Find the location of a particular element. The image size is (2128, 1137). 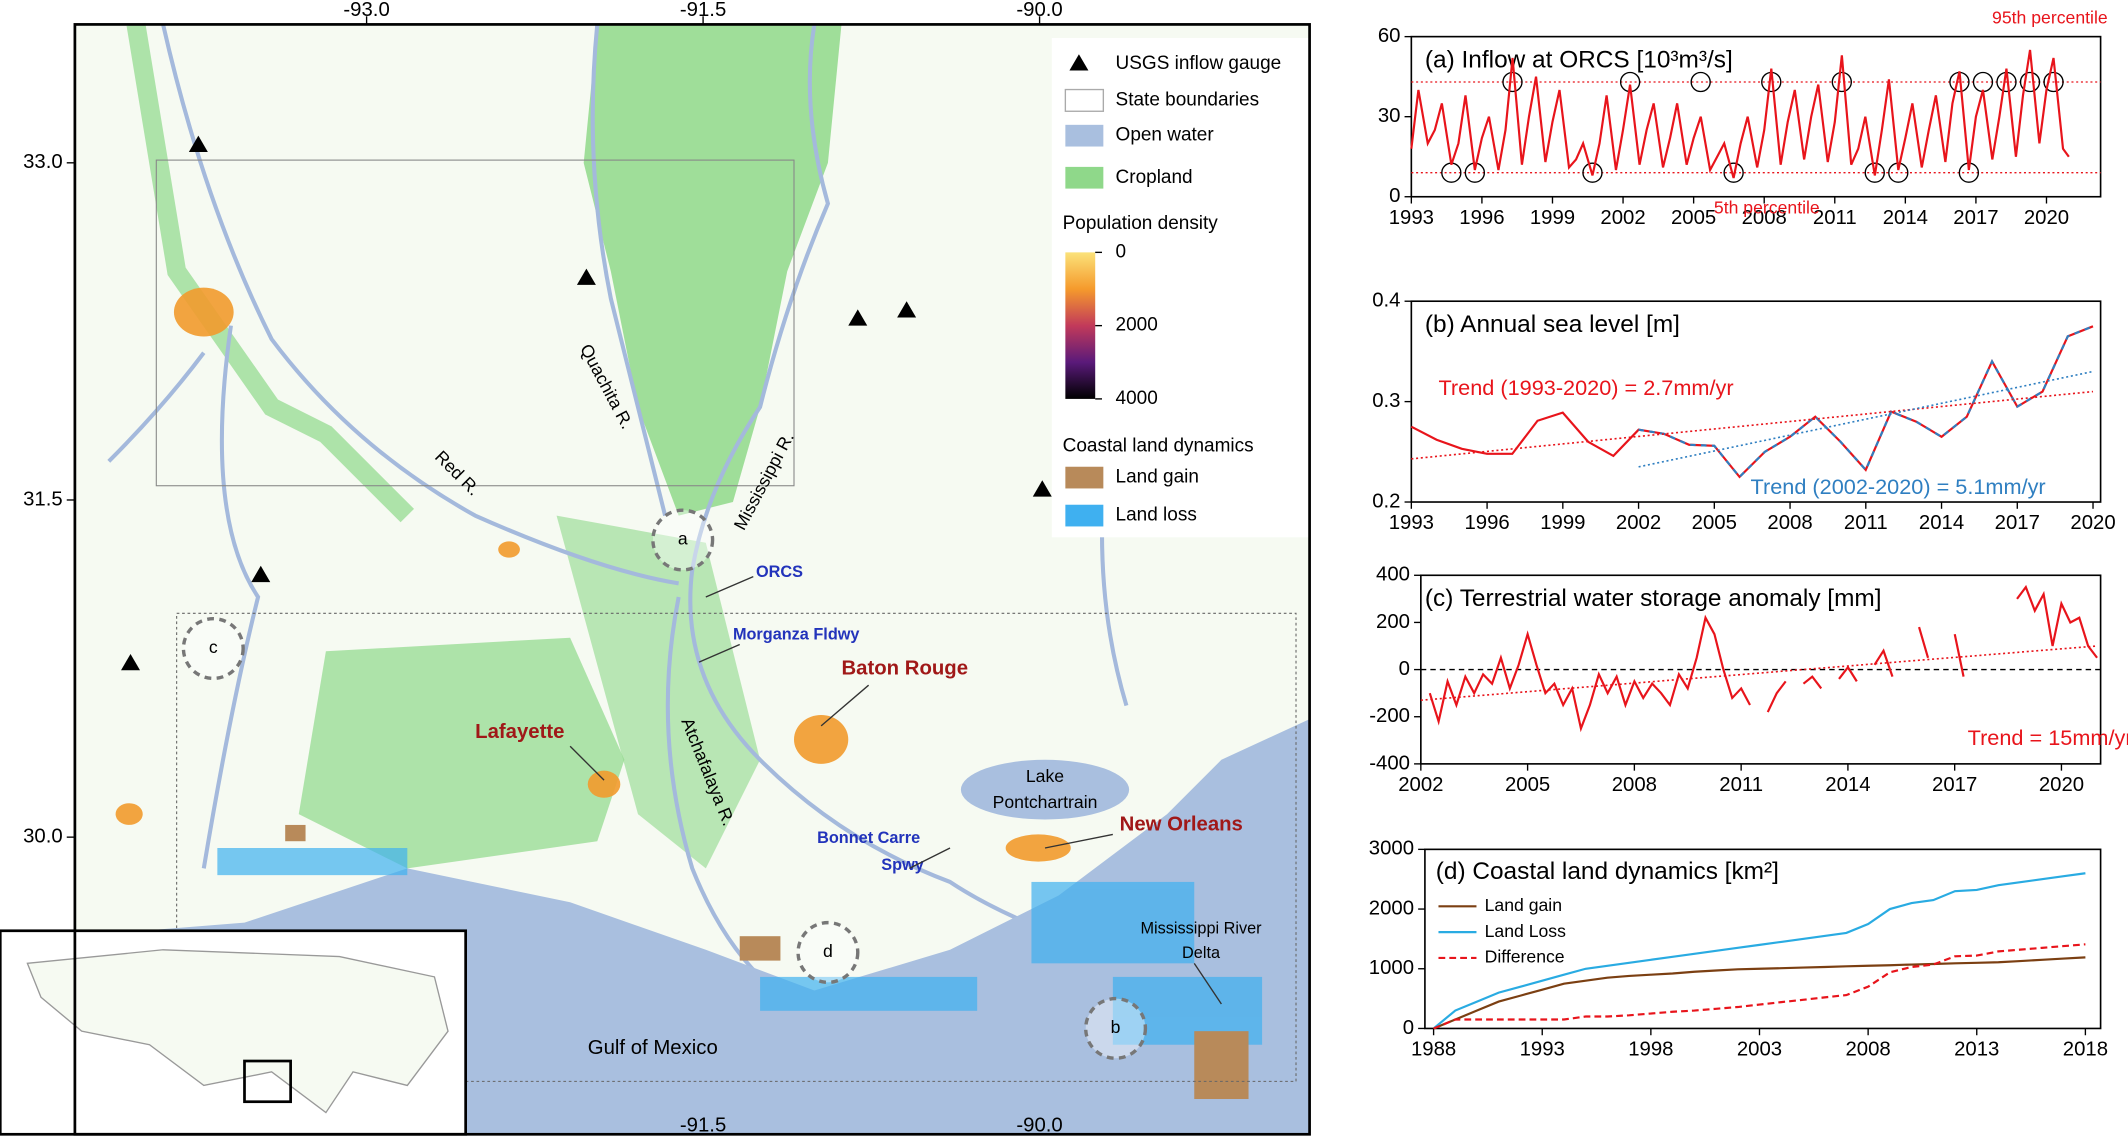

y-tick-label: 1000 is located at coordinates (1391, 968).